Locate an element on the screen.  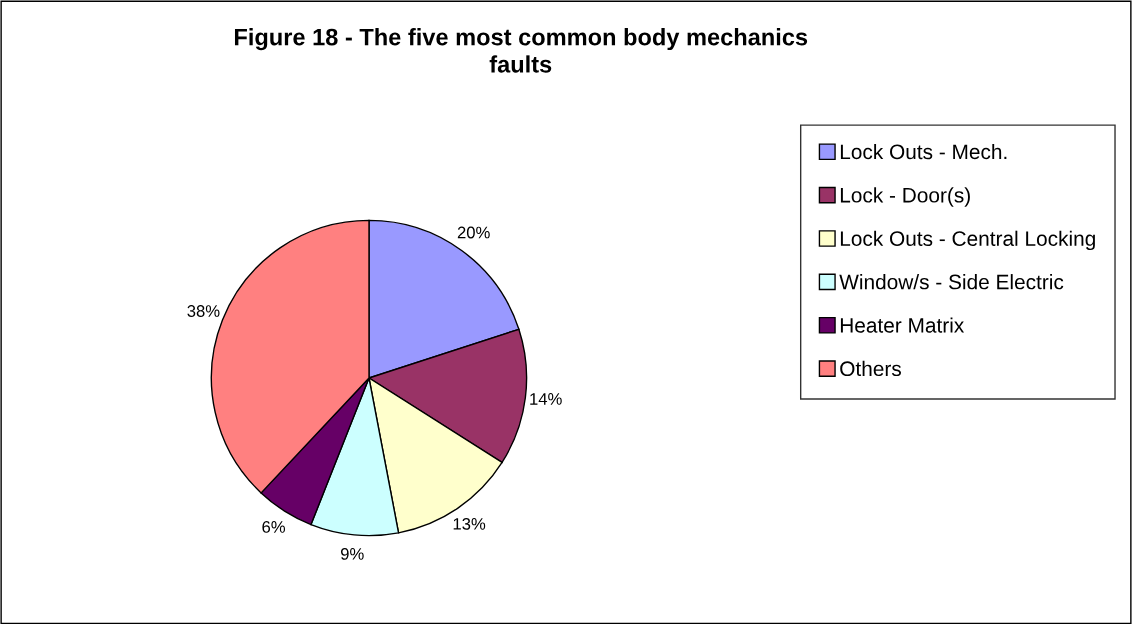
legend-label: Lock Outs - Mech. is located at coordinates (923, 151).